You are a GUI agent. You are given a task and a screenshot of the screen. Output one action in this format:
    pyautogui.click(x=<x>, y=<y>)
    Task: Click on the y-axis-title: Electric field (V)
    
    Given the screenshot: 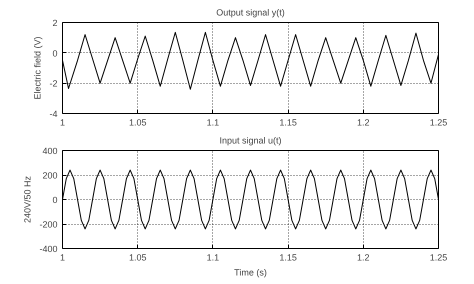 What is the action you would take?
    pyautogui.click(x=37, y=68)
    